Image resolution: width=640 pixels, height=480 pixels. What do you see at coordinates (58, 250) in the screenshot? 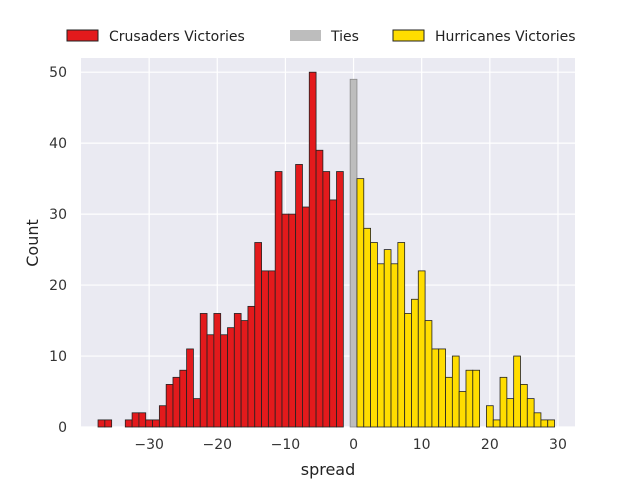
I see `y-axis-ticks: 0 10 20 30 40 50` at bounding box center [58, 250].